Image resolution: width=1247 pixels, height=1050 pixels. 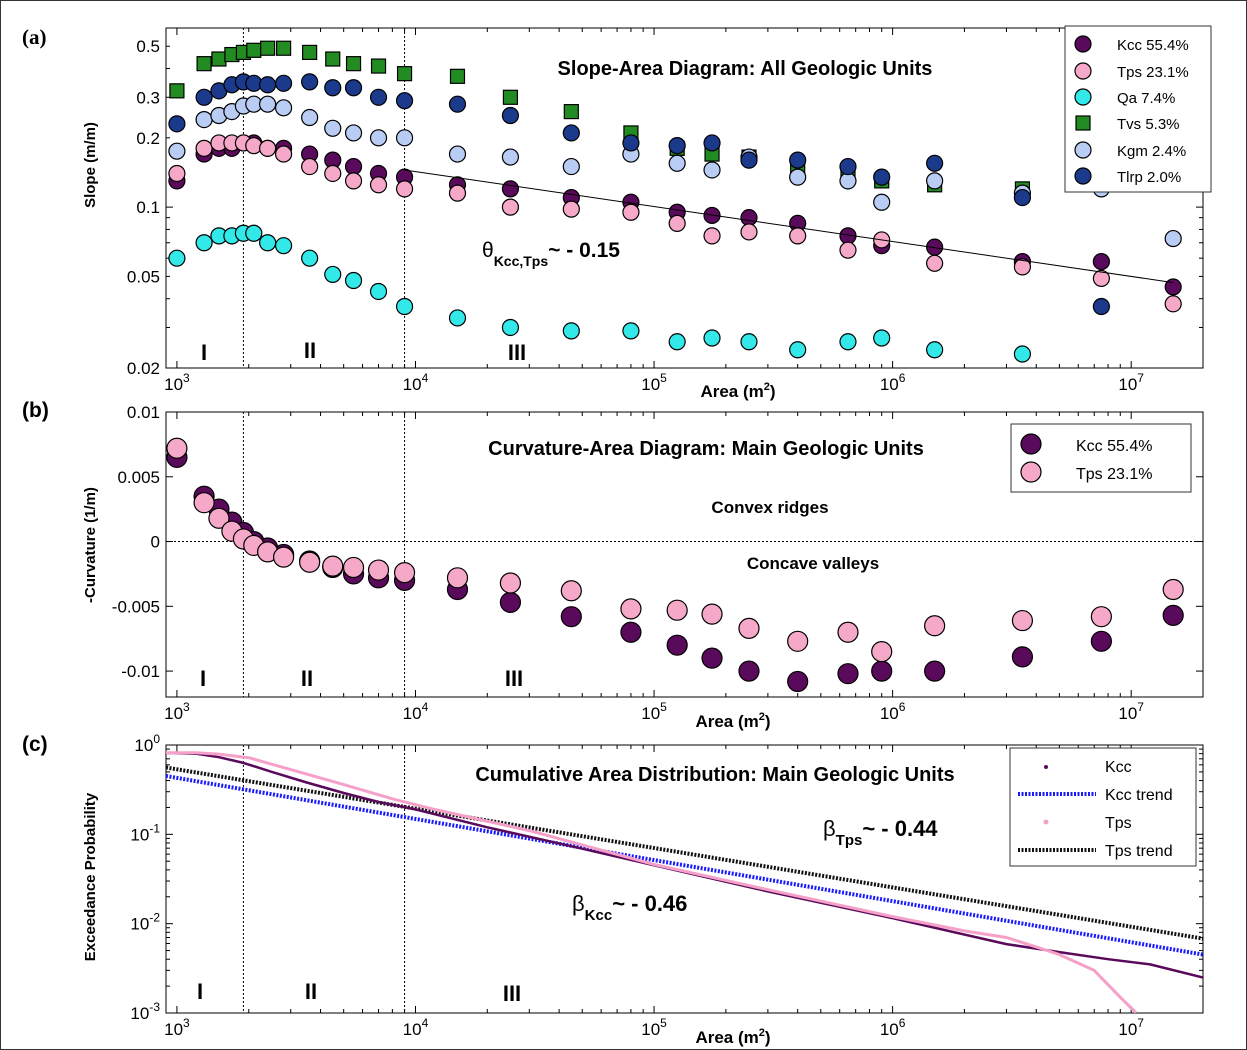 What do you see at coordinates (147, 743) in the screenshot?
I see `panel-c-y-tick-label: 10⁰` at bounding box center [147, 743].